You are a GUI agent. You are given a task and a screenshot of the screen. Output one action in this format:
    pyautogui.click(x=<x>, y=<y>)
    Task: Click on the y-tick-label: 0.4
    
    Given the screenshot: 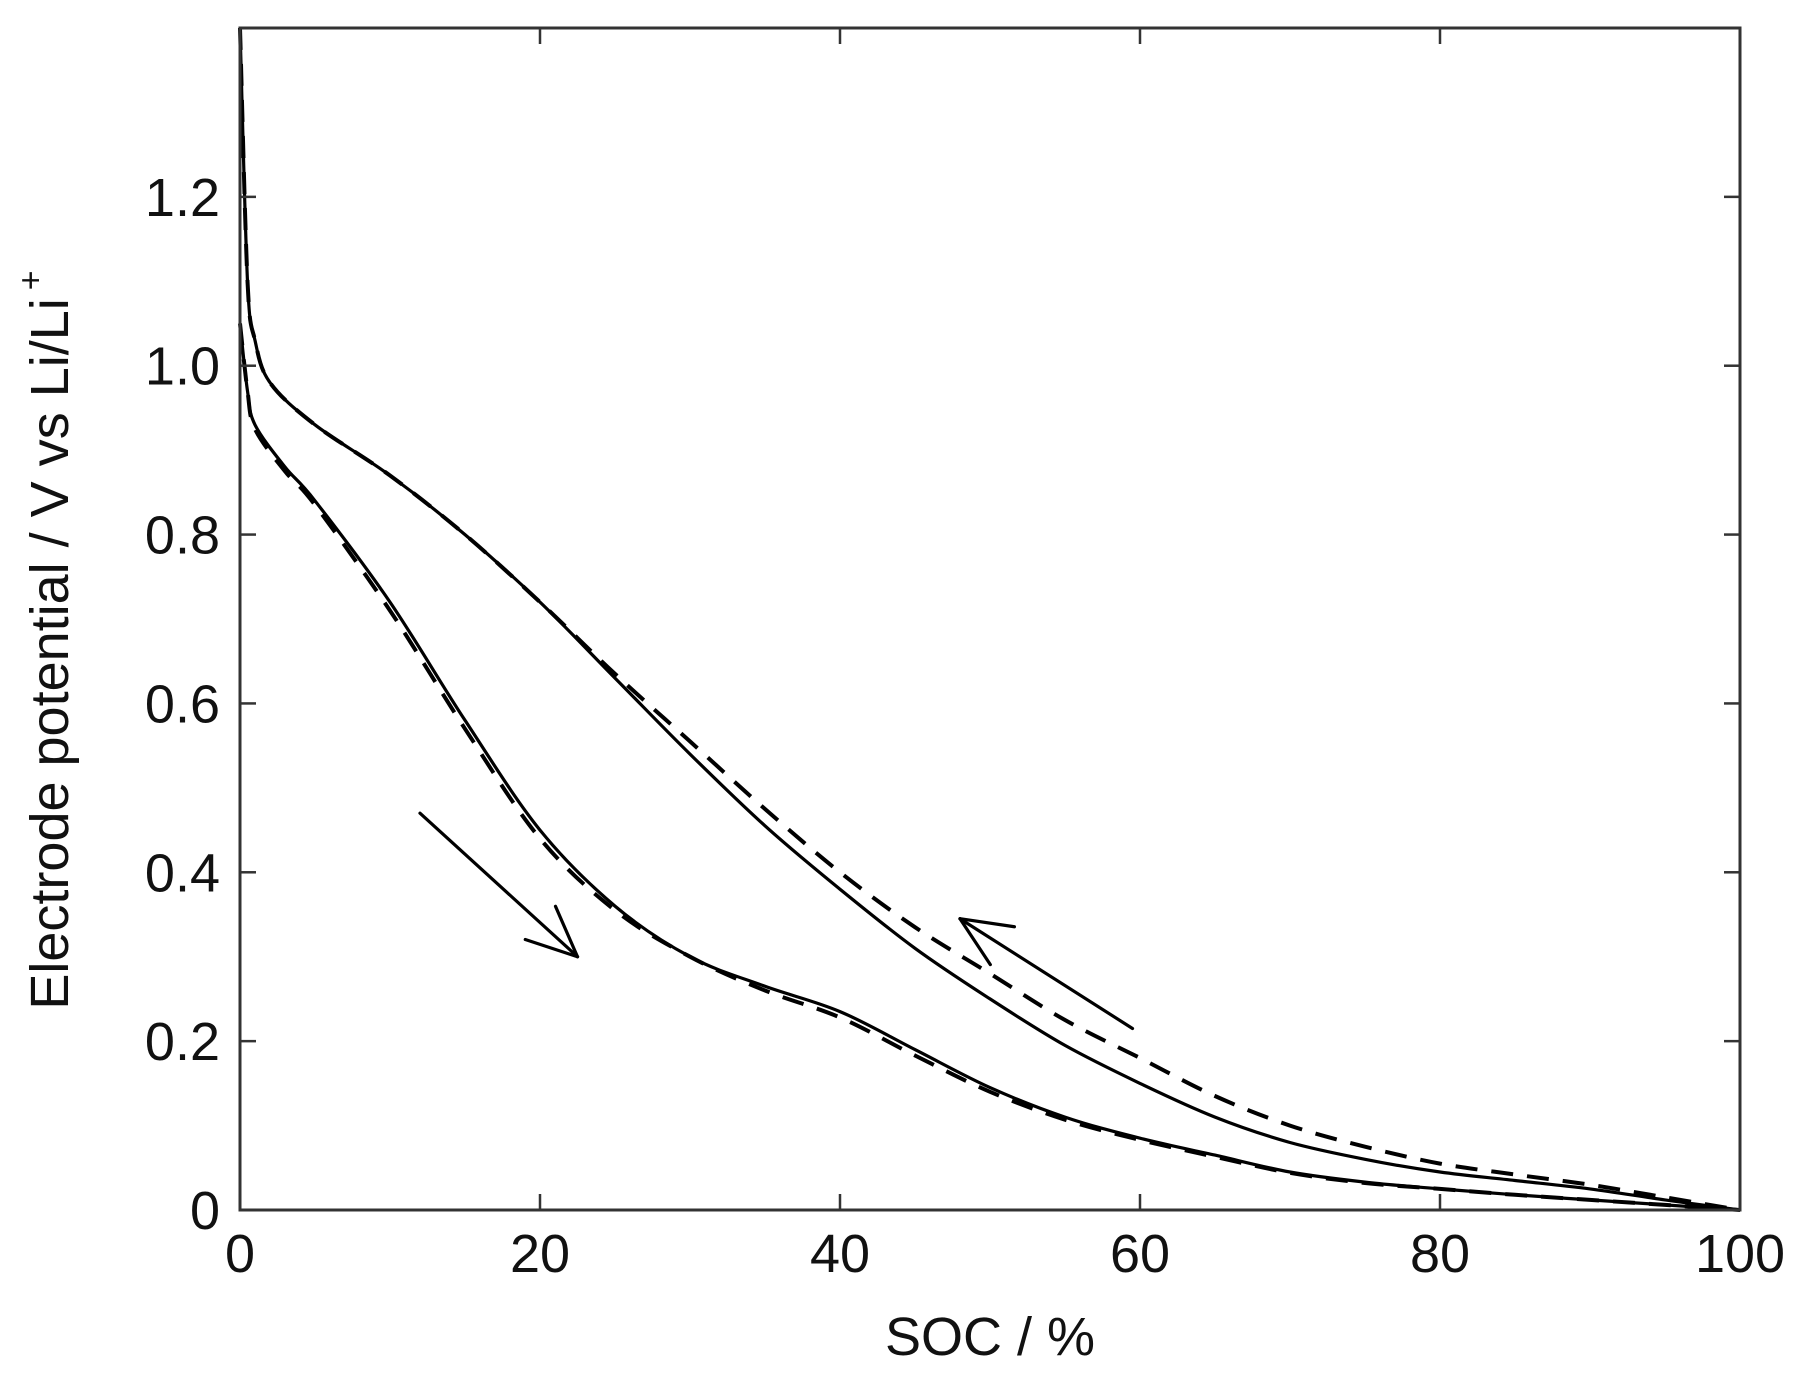 What is the action you would take?
    pyautogui.click(x=182, y=873)
    